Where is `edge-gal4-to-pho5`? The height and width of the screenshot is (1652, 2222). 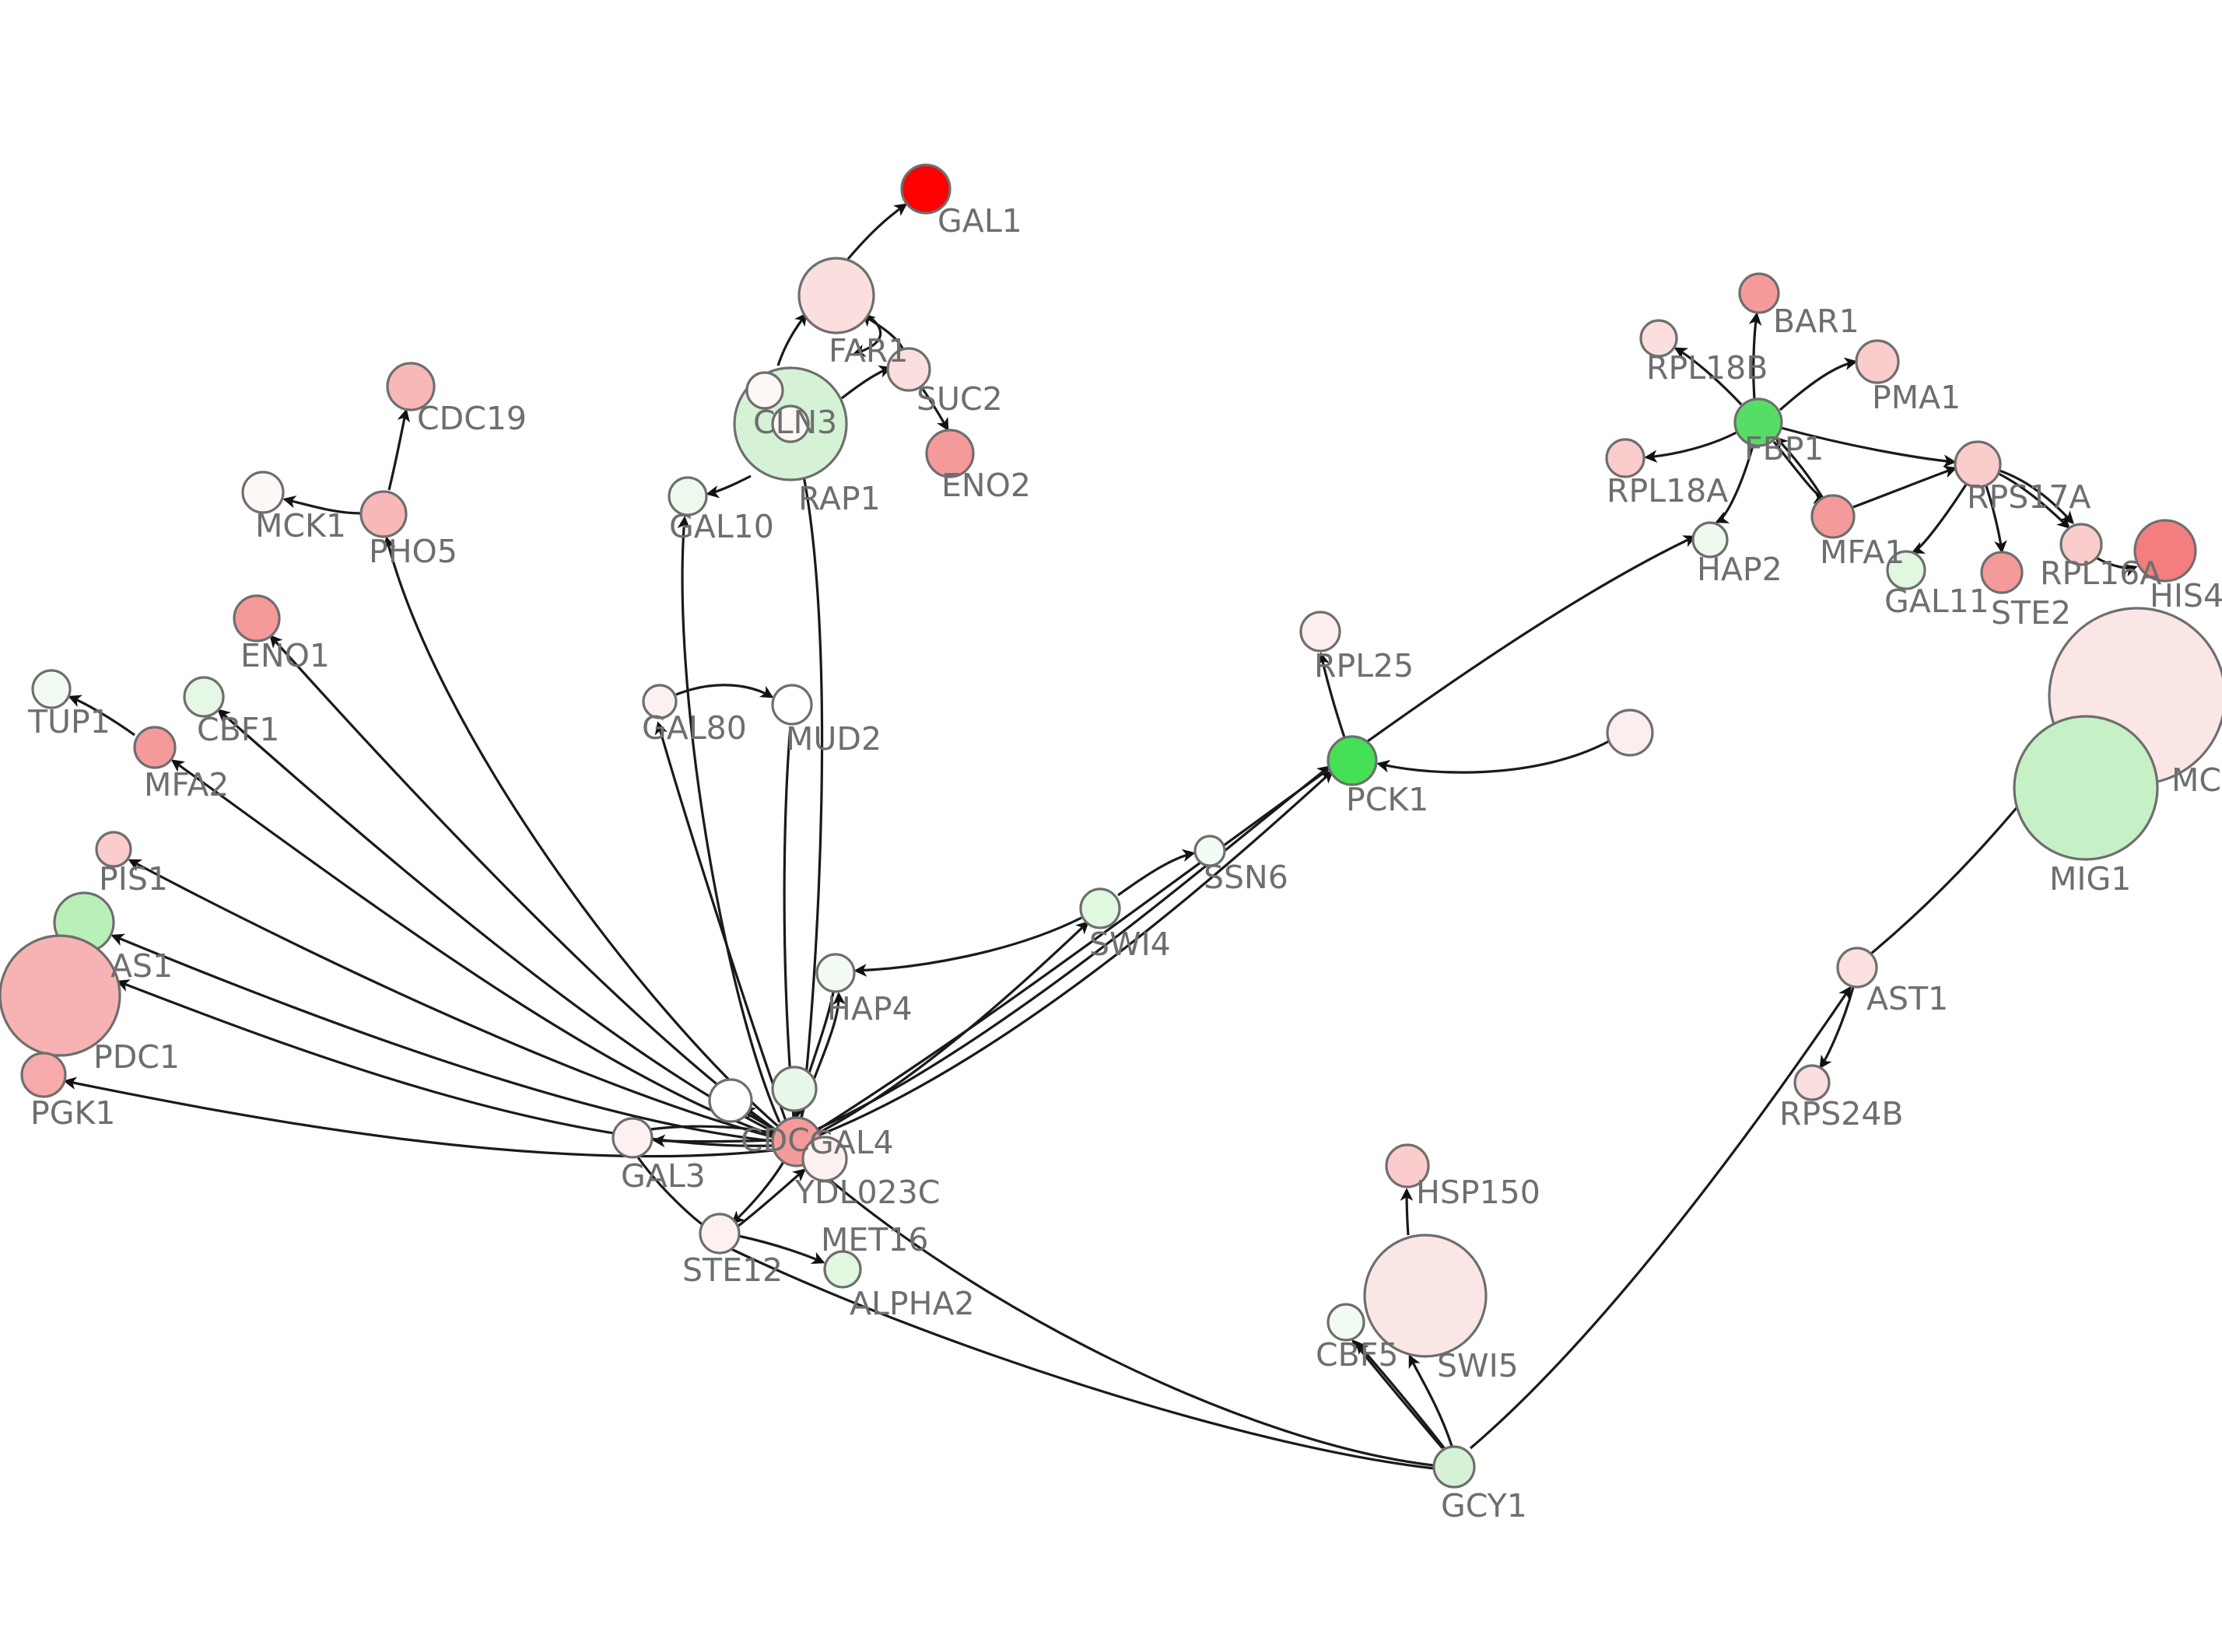 edge-gal4-to-pho5 is located at coordinates (581, 832).